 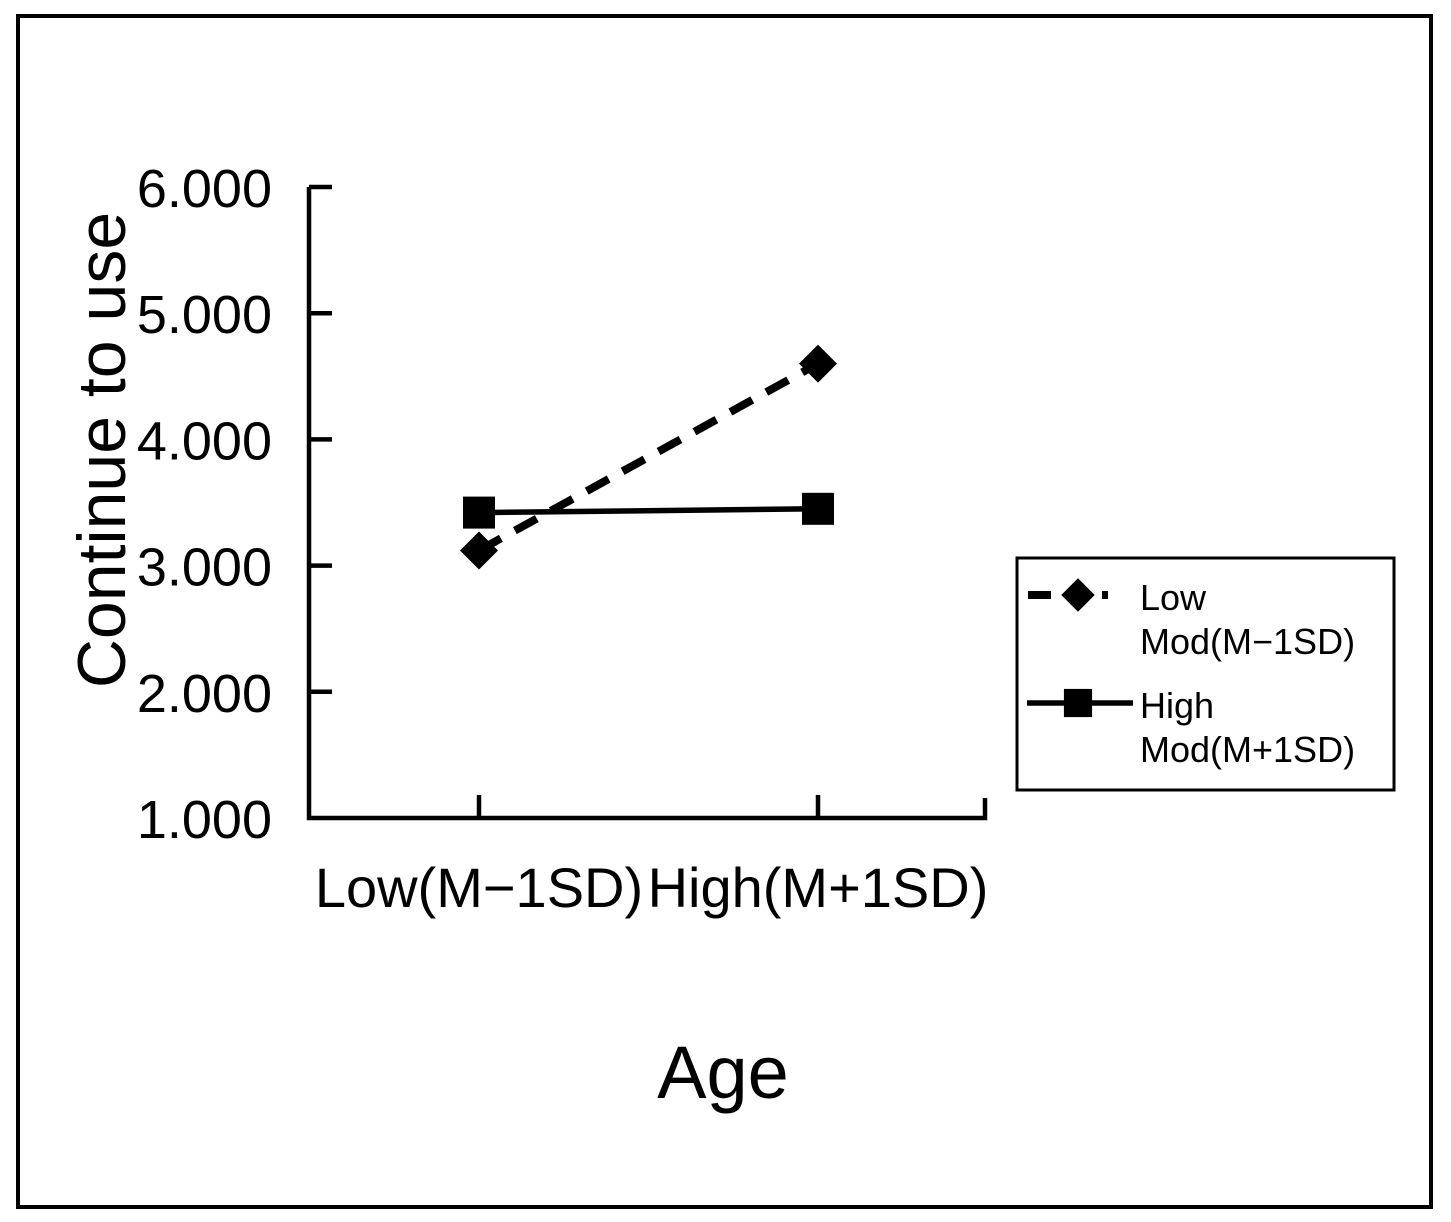 What do you see at coordinates (479, 887) in the screenshot?
I see `x-tick-label: Low(M−1SD)` at bounding box center [479, 887].